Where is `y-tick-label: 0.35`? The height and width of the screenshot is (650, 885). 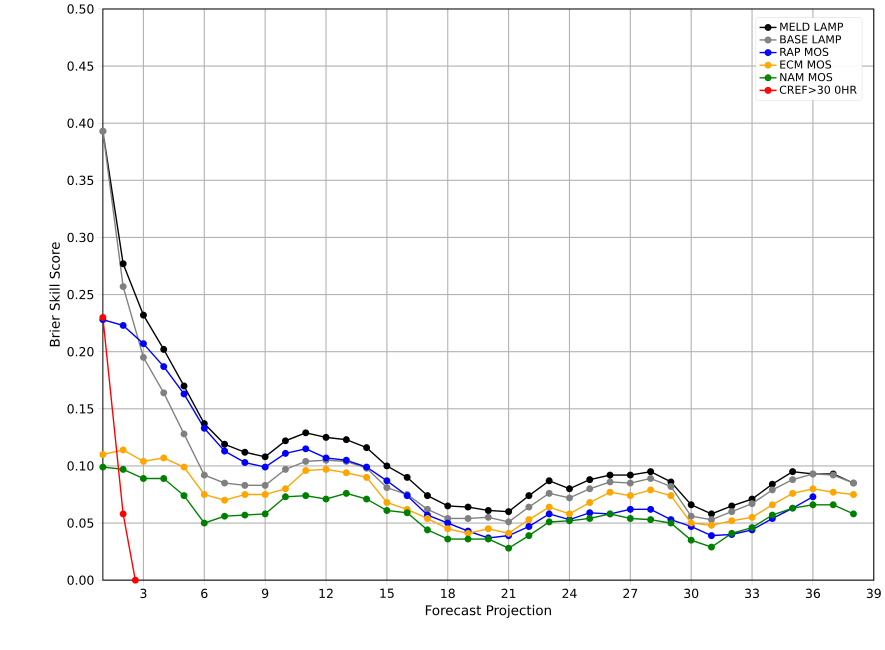 y-tick-label: 0.35 is located at coordinates (80, 181).